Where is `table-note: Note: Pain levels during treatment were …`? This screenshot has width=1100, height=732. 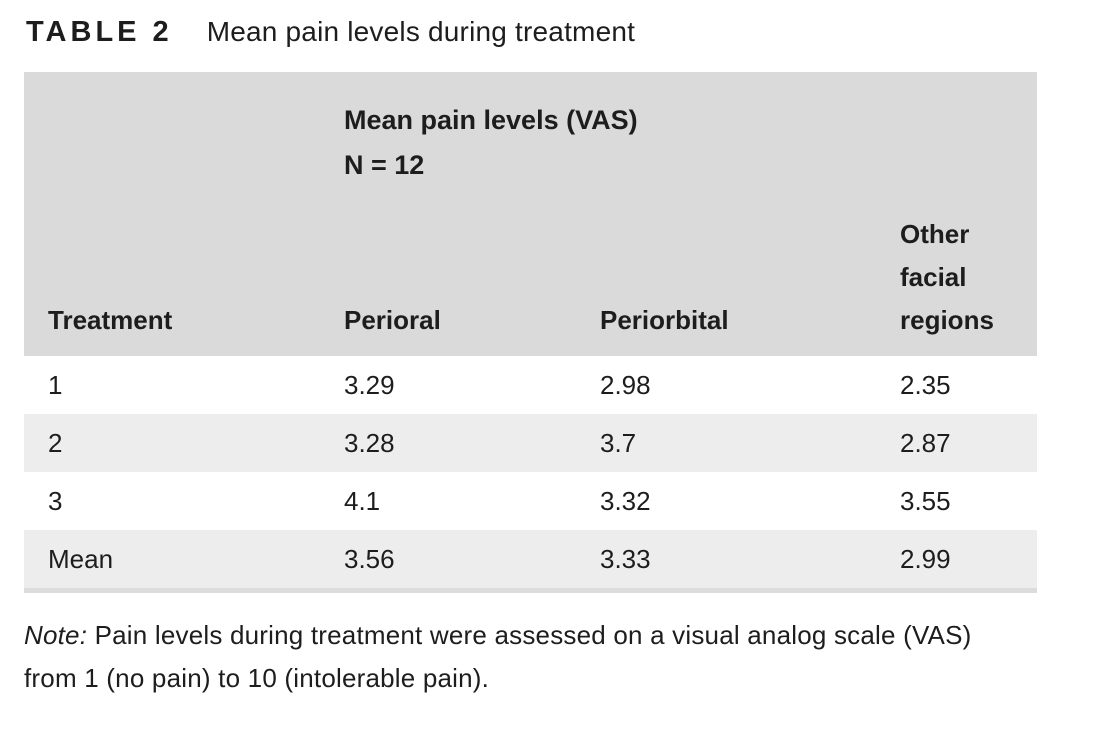 table-note: Note: Pain levels during treatment were … is located at coordinates (506, 657).